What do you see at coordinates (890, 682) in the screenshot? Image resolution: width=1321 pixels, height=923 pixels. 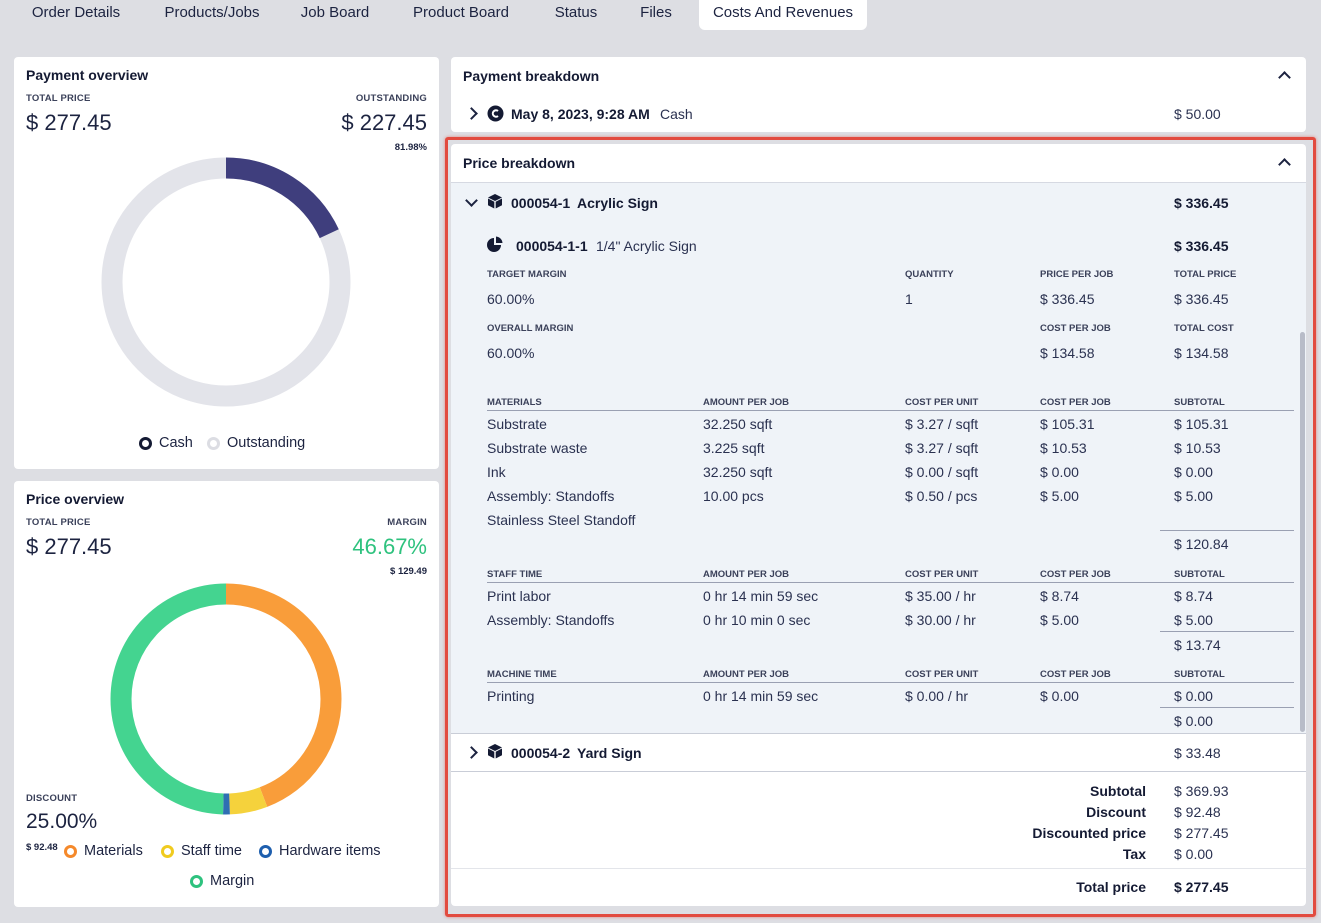 I see `machine-header-divider` at bounding box center [890, 682].